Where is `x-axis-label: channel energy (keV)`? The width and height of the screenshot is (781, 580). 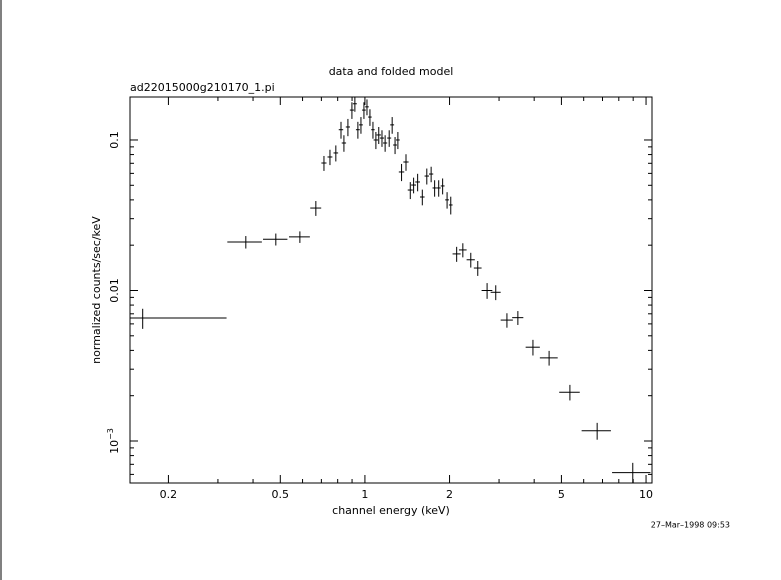
x-axis-label: channel energy (keV) is located at coordinates (391, 510).